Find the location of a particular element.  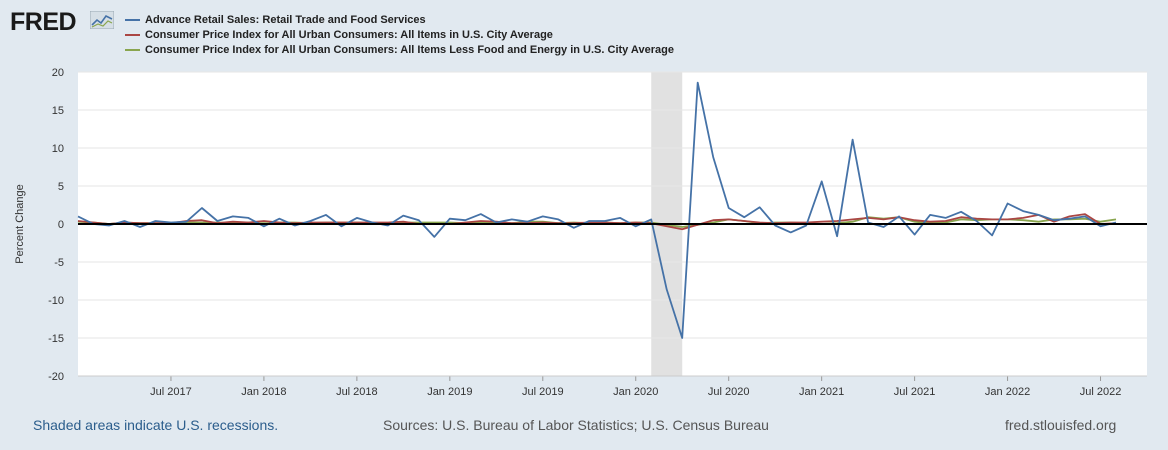

x-tick-label: Jul 2018 is located at coordinates (357, 392).